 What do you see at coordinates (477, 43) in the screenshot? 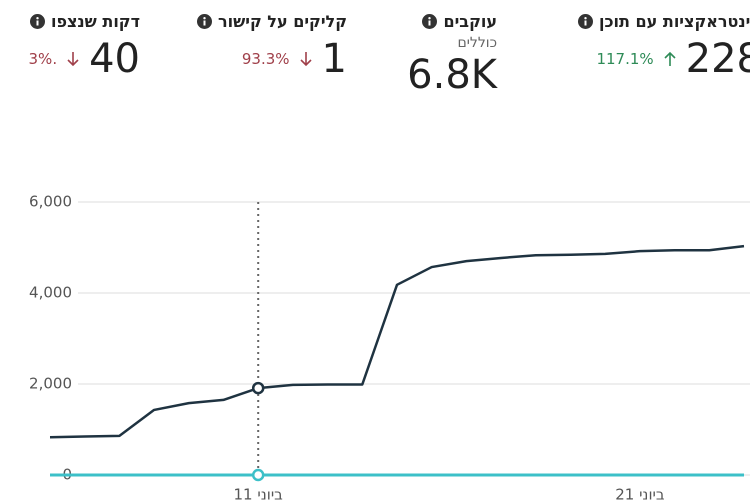
I see `metric-subtitle: כוללים` at bounding box center [477, 43].